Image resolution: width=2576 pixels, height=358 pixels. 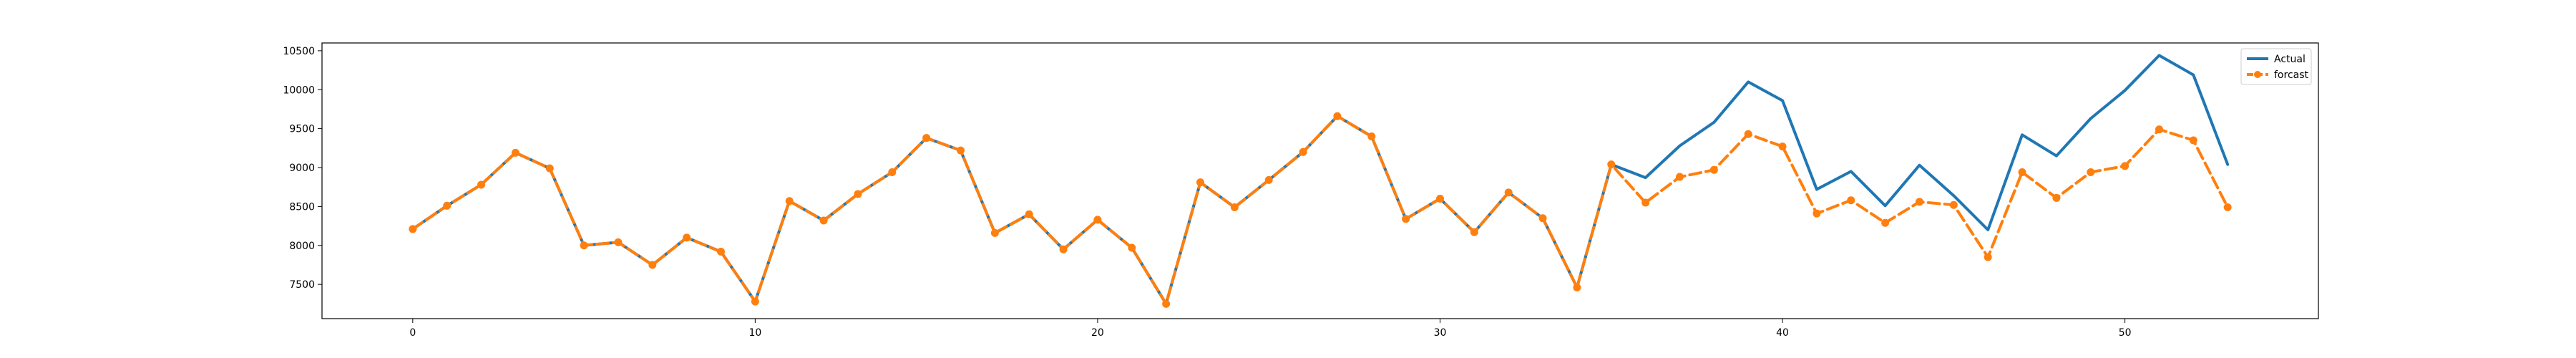 What do you see at coordinates (754, 333) in the screenshot?
I see `x-tick-label: 10` at bounding box center [754, 333].